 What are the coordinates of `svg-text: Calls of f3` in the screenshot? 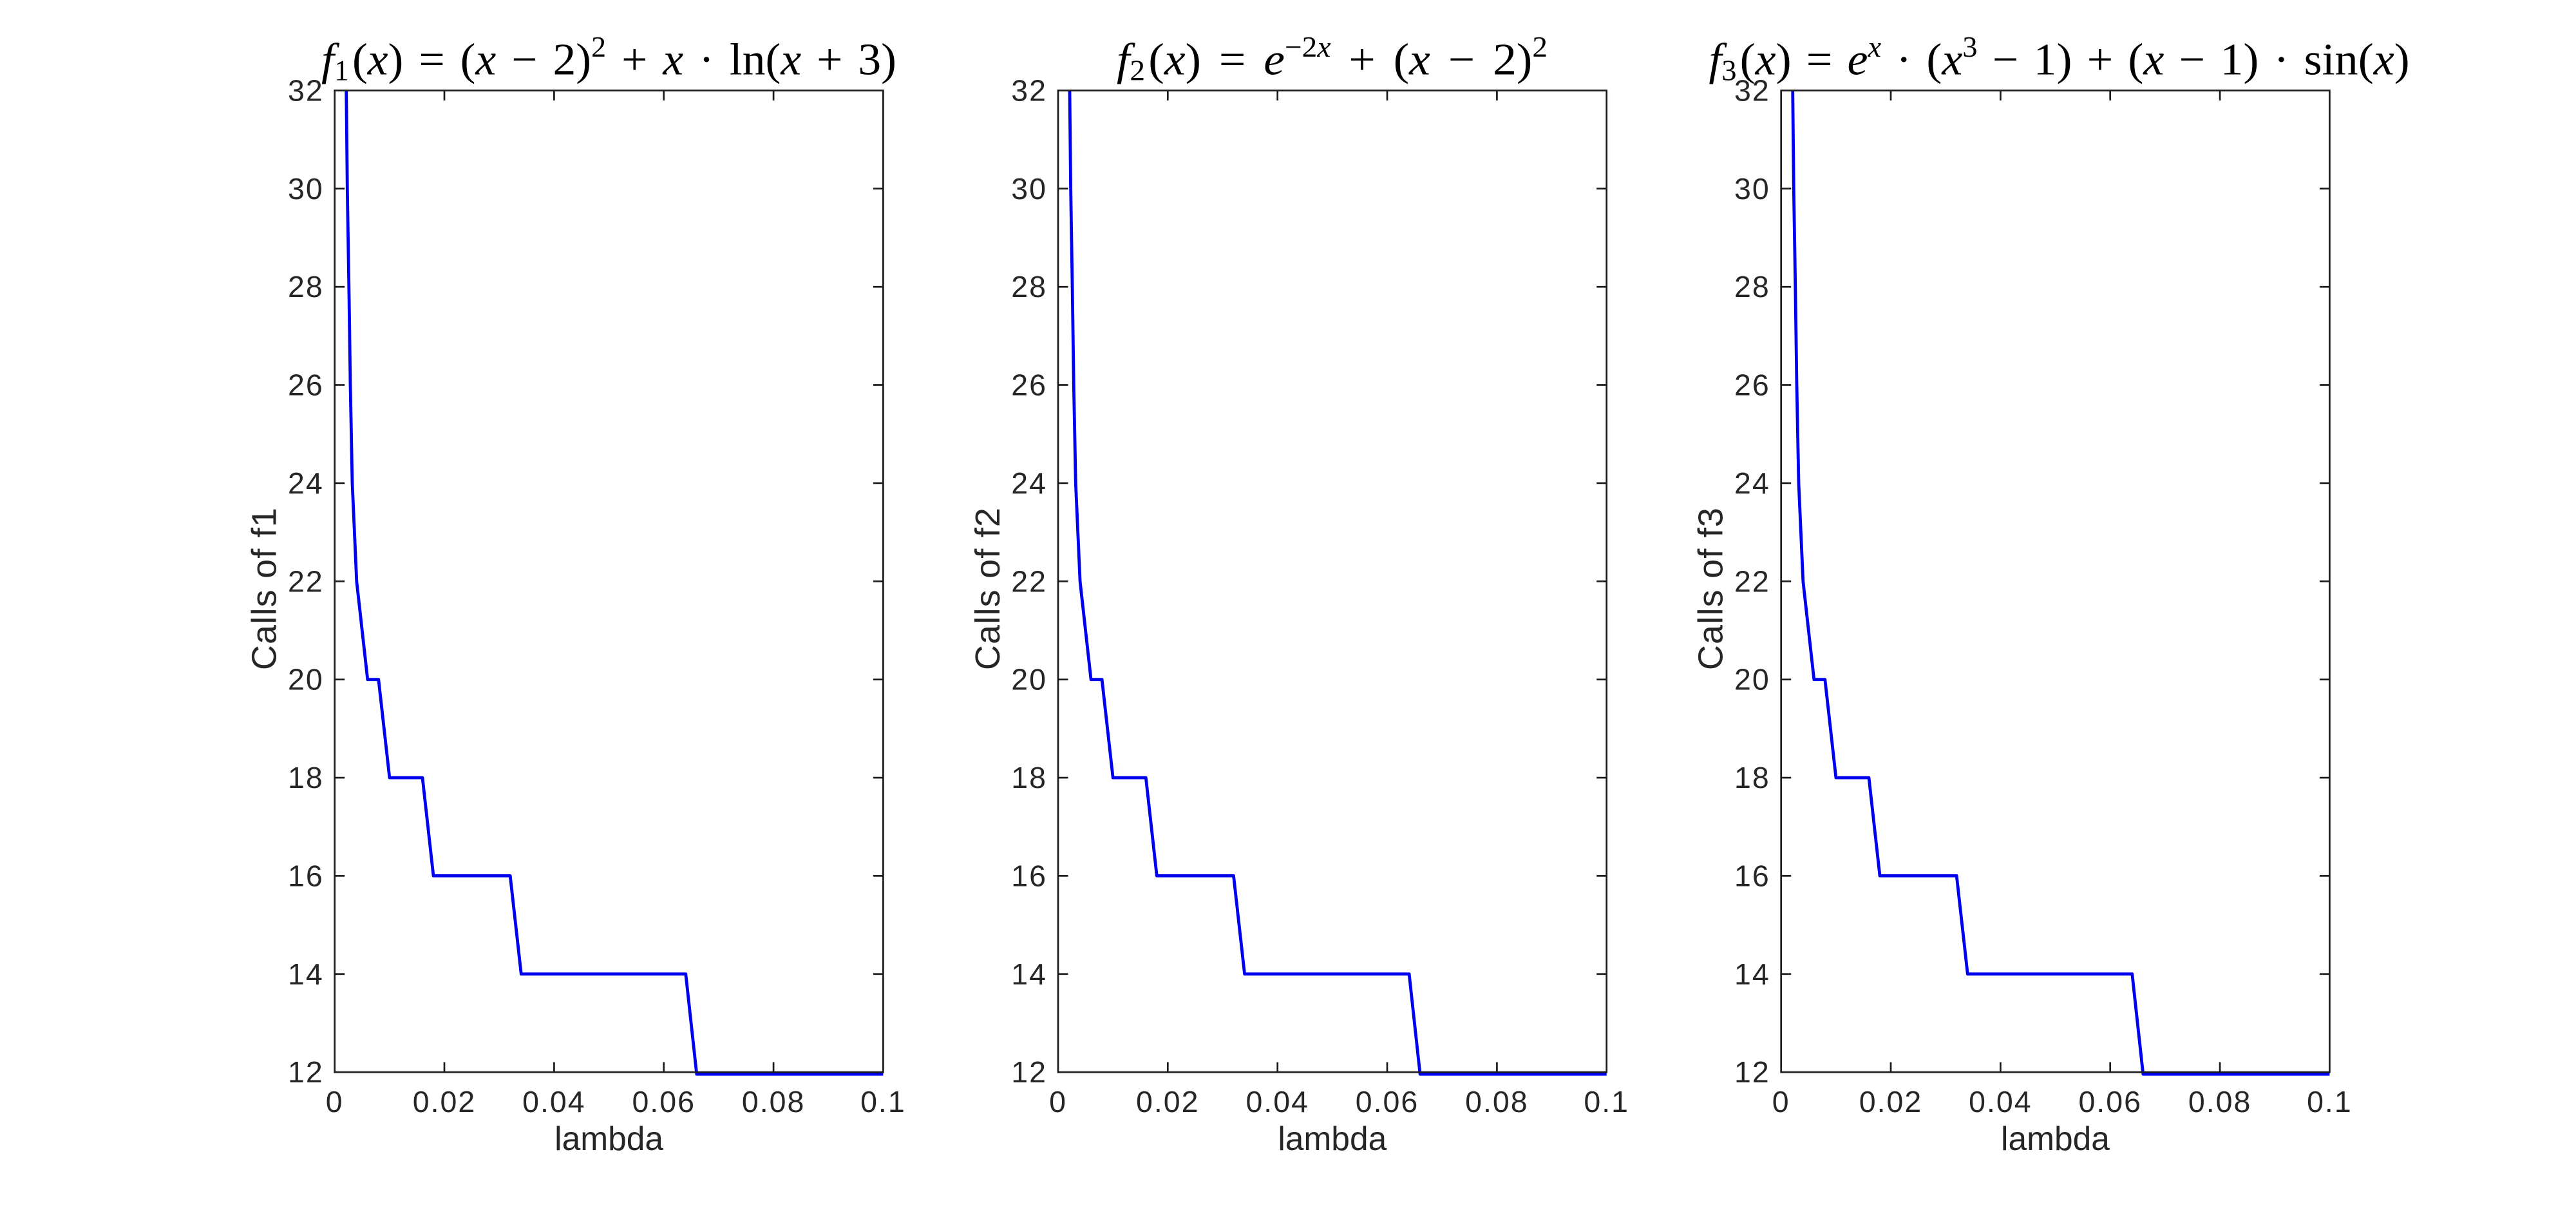 It's located at (1711, 588).